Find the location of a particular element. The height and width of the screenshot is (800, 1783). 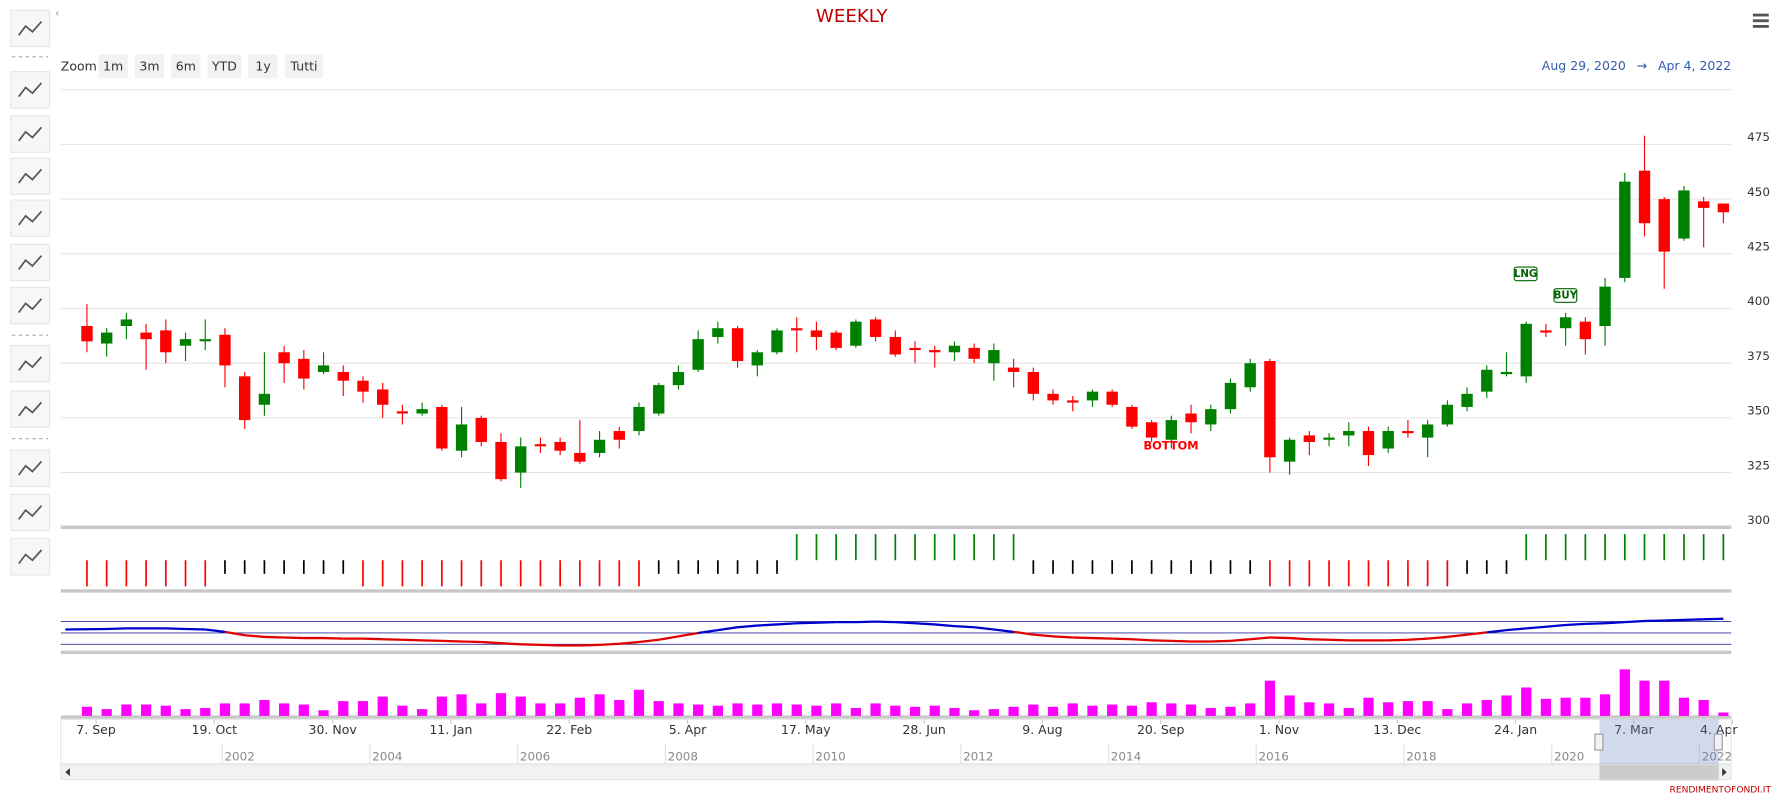

scroll-left is located at coordinates (67, 772).